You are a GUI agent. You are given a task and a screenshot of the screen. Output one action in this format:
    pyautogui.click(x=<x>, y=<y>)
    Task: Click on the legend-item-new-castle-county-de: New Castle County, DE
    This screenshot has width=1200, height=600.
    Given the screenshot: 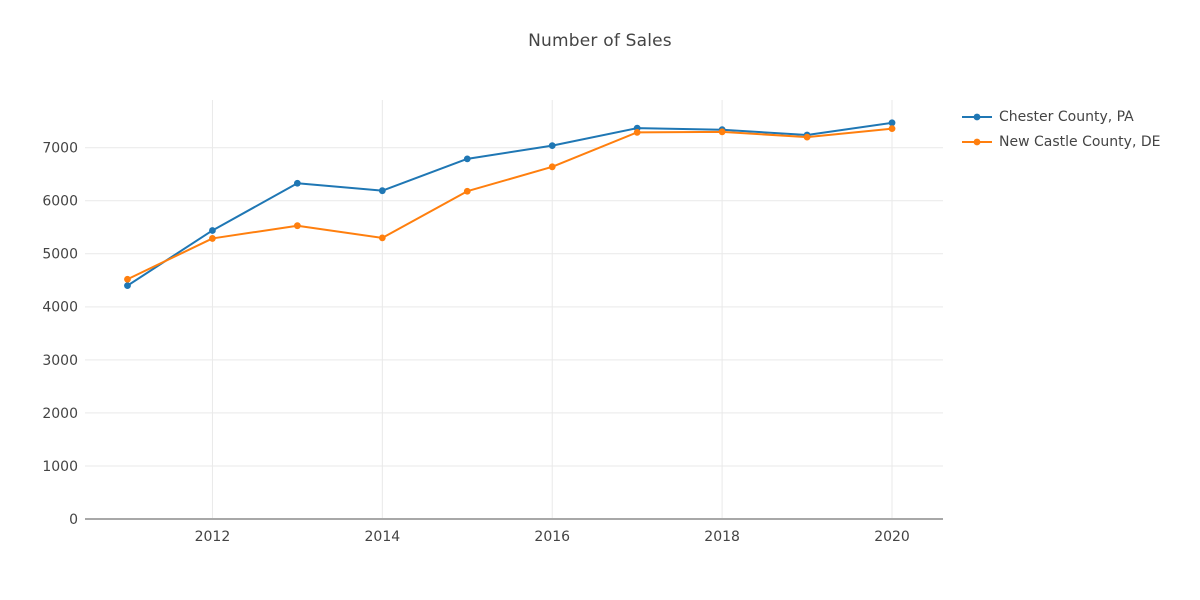 What is the action you would take?
    pyautogui.click(x=1060, y=141)
    